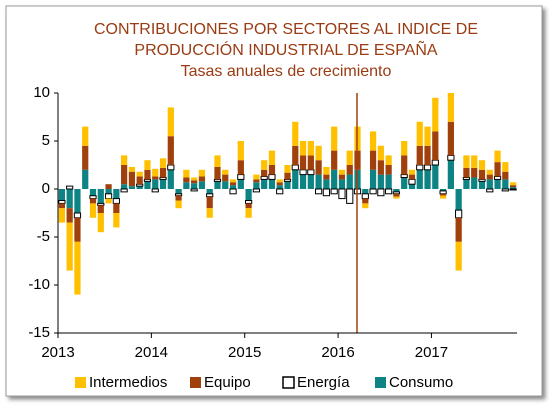 The image size is (552, 410). What do you see at coordinates (286, 29) in the screenshot?
I see `chart-title: CONTRIBUCIONES POR SECTORES AL INDICE DE` at bounding box center [286, 29].